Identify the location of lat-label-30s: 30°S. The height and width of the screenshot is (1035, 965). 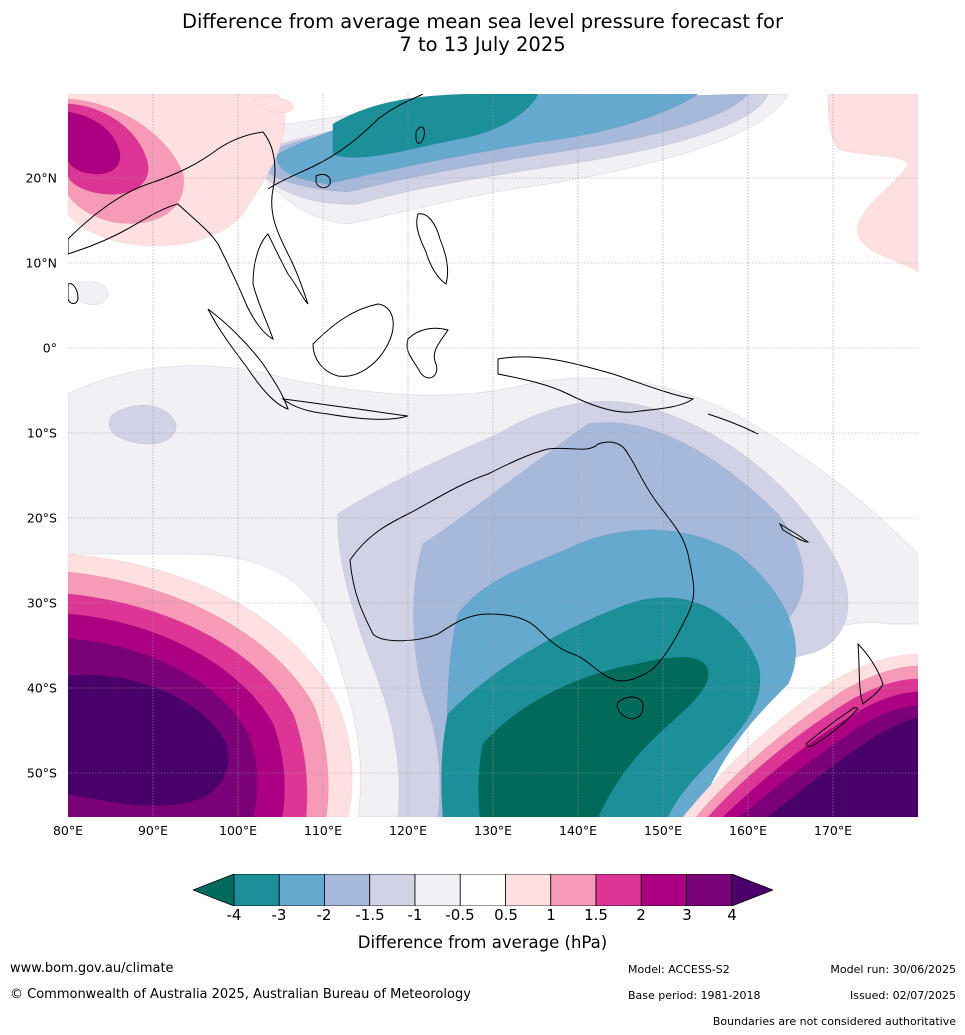
(41, 603).